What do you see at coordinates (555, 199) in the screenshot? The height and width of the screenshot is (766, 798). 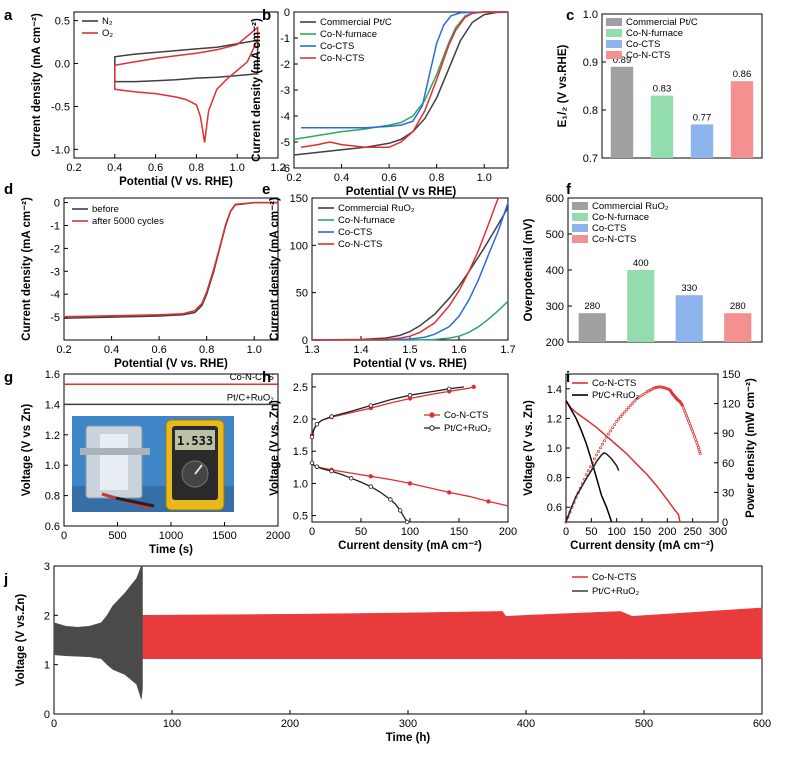 I see `y-tick-label: 600` at bounding box center [555, 199].